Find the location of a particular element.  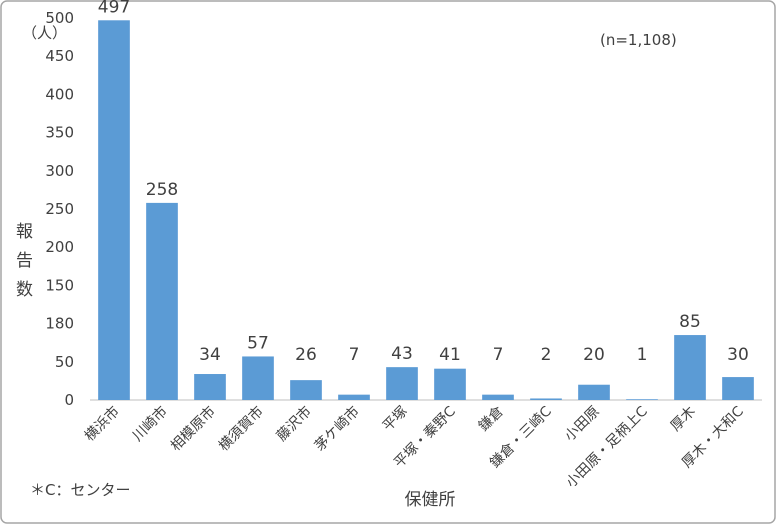

data-label: 30 is located at coordinates (738, 355).